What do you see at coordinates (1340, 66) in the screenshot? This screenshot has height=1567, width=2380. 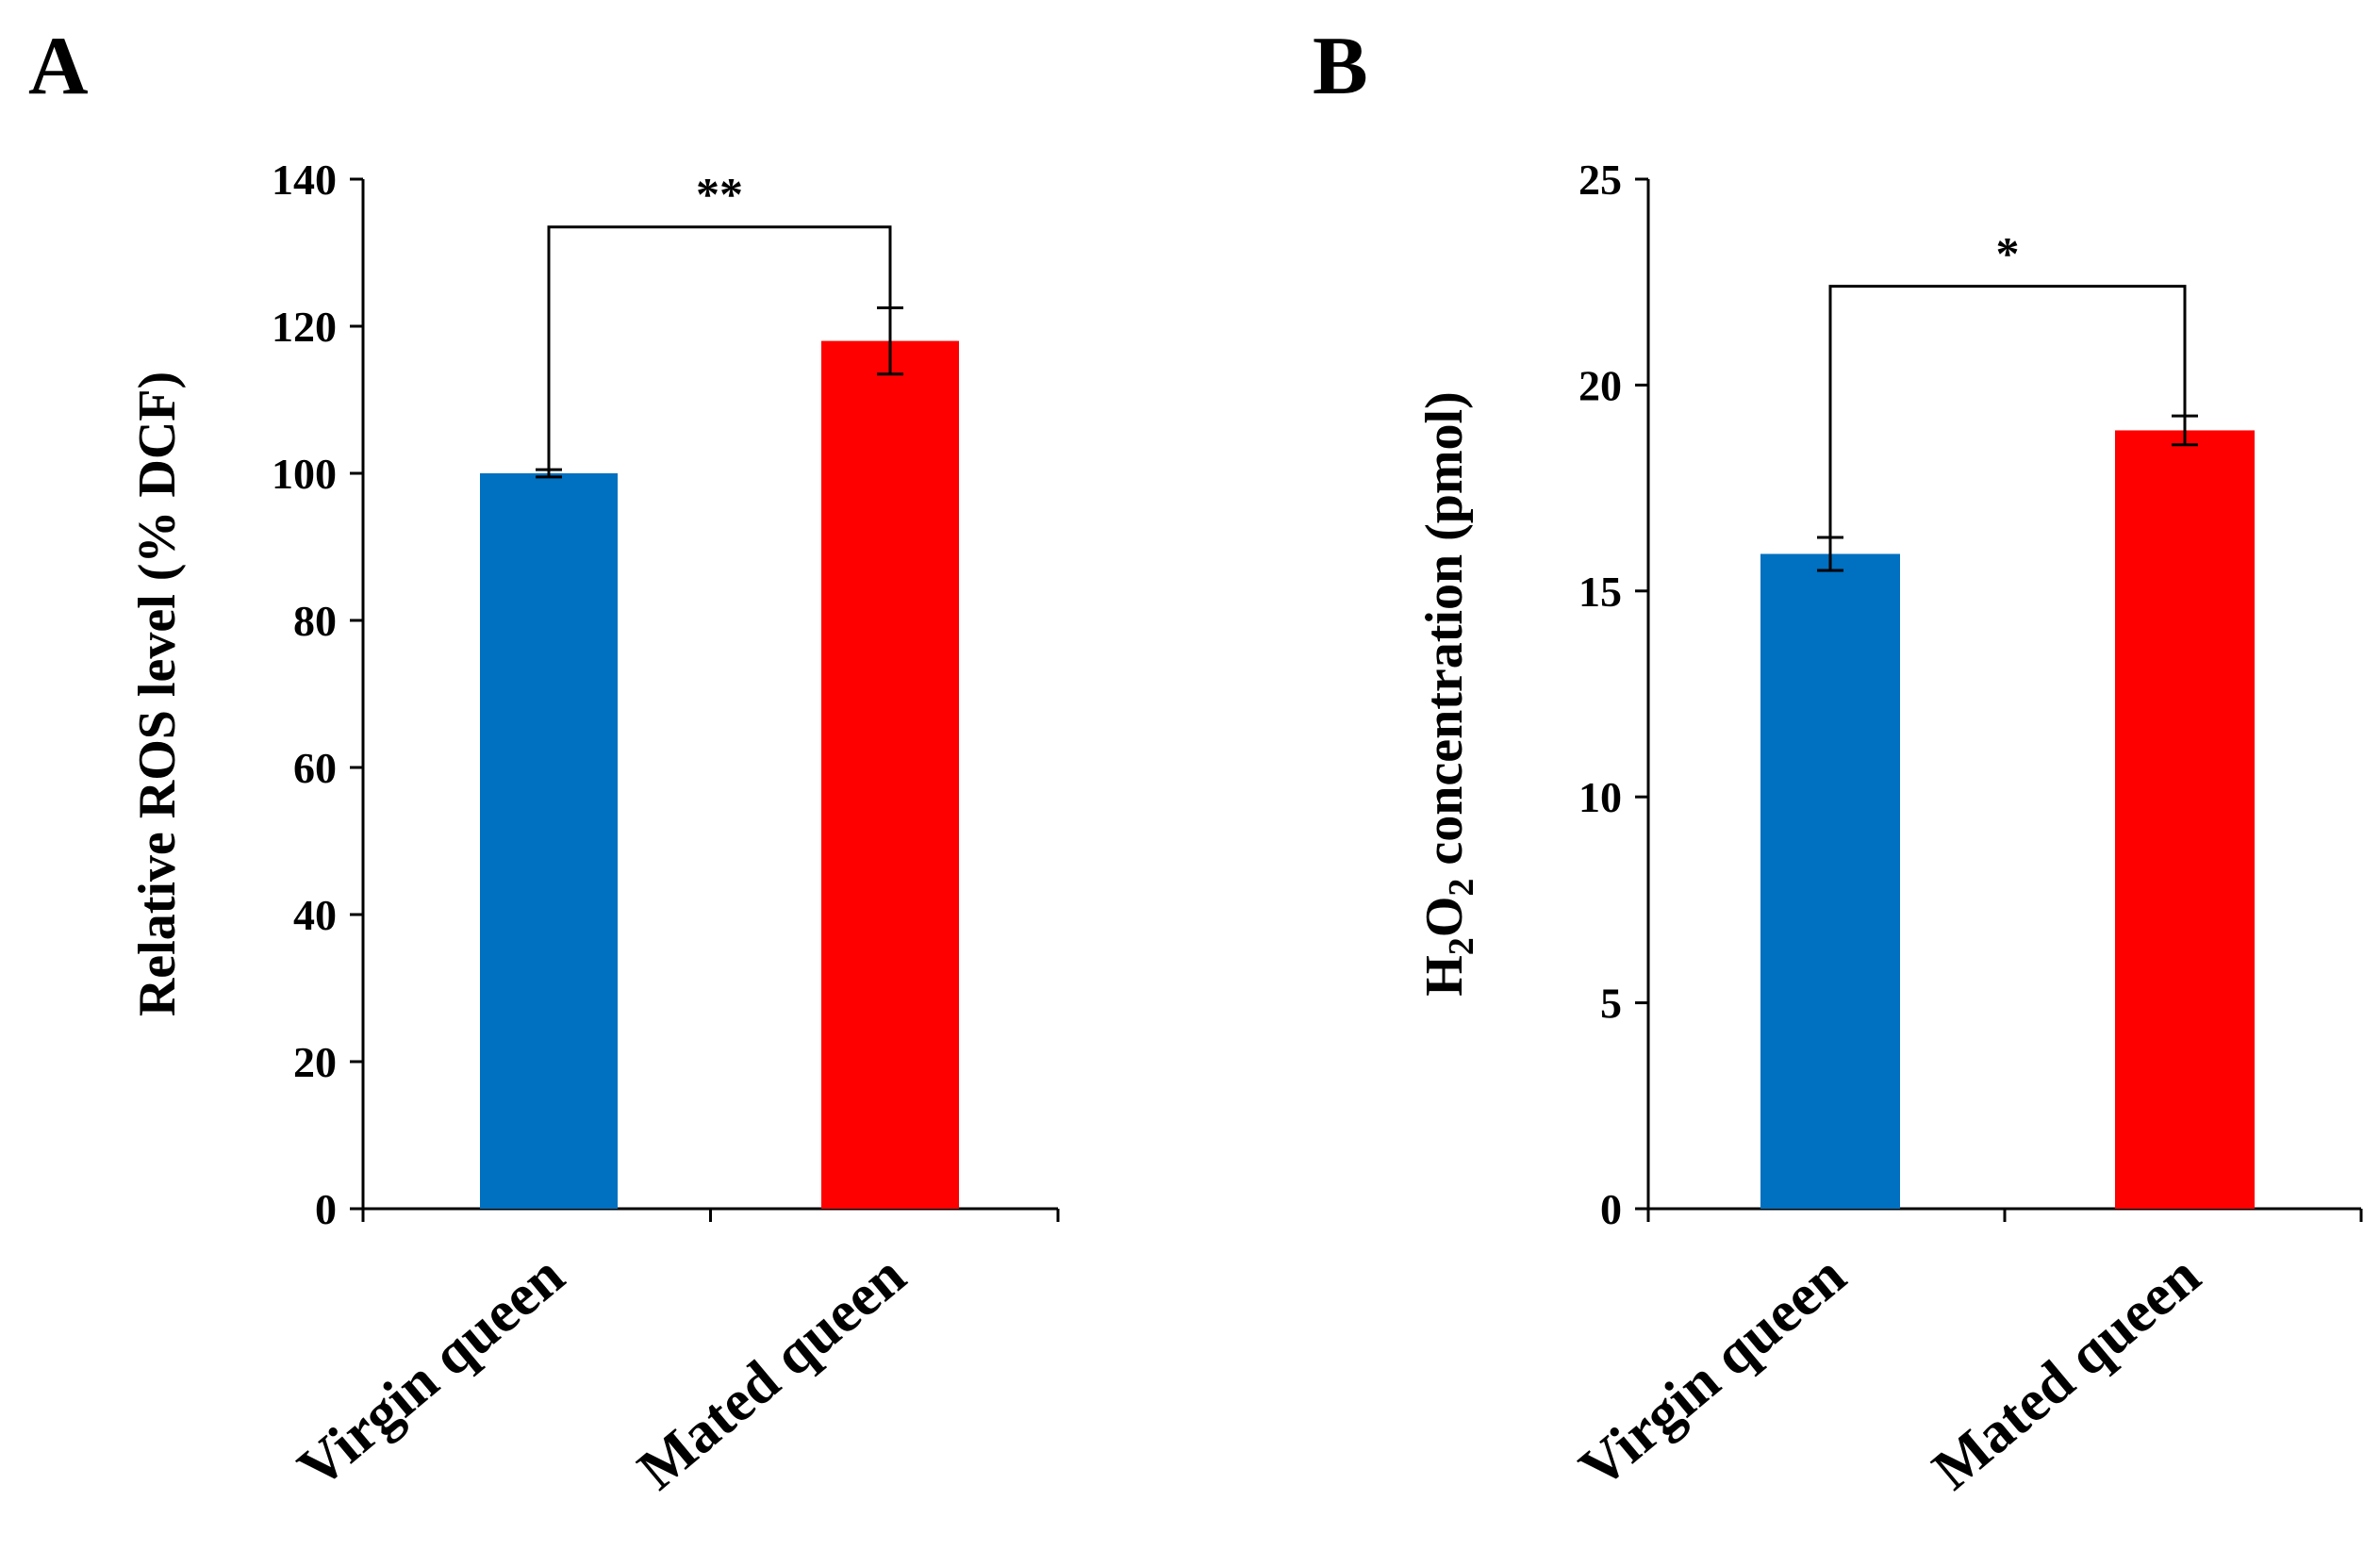 I see `panel-b-letter: B` at bounding box center [1340, 66].